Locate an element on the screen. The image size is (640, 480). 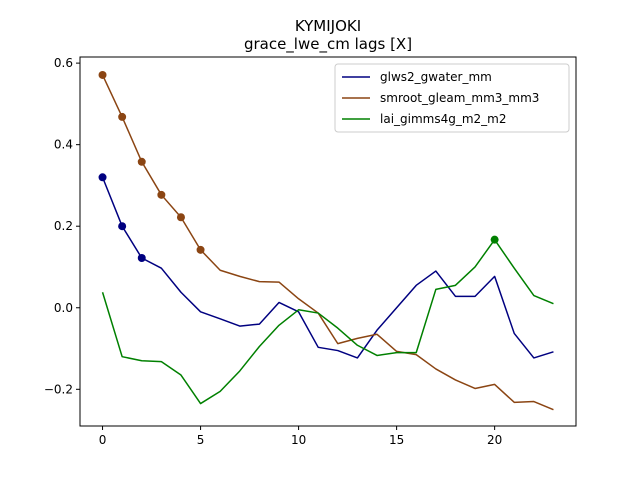
y-tick-label: 0.2 is located at coordinates (63, 226).